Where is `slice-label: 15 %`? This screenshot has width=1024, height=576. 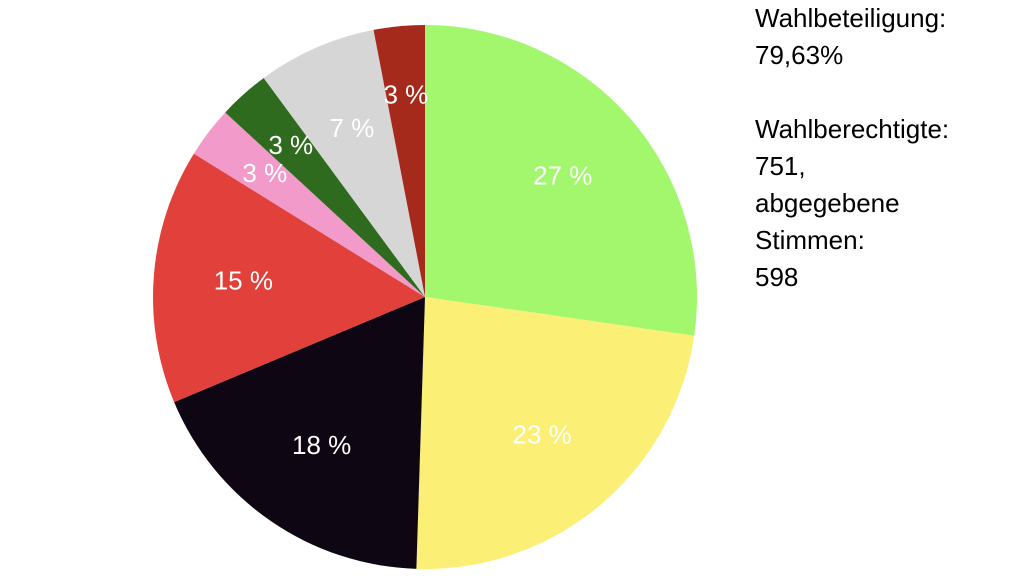 slice-label: 15 % is located at coordinates (243, 280).